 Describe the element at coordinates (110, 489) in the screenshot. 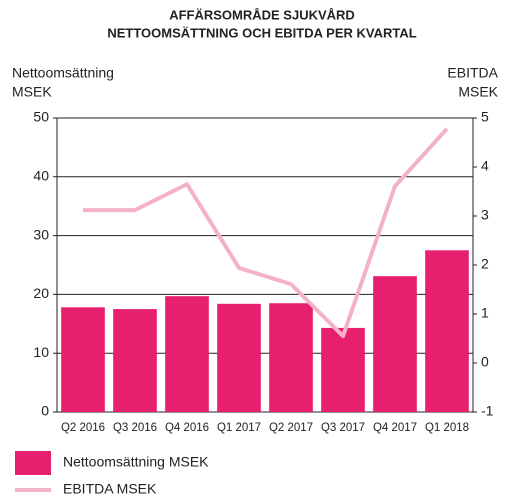

I see `legend-label: EBITDA MSEK` at that location.